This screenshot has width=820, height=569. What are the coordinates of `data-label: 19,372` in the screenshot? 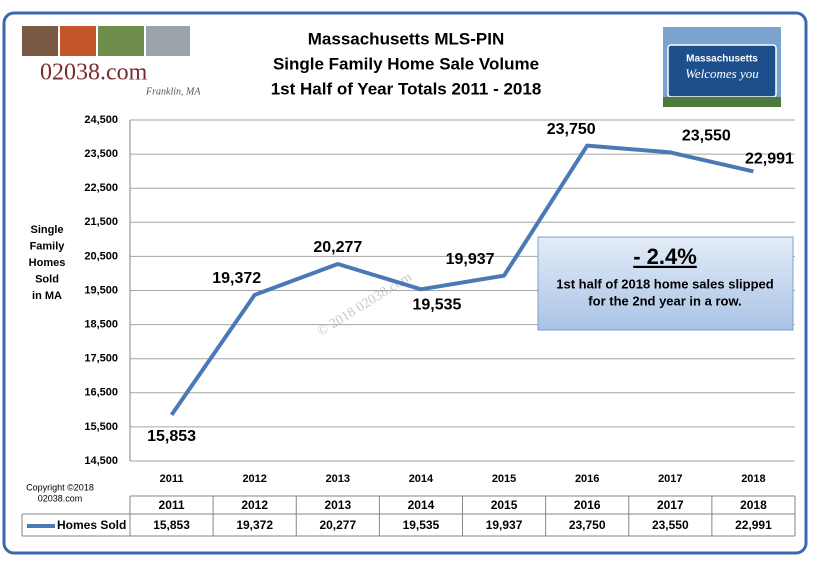 It's located at (236, 278).